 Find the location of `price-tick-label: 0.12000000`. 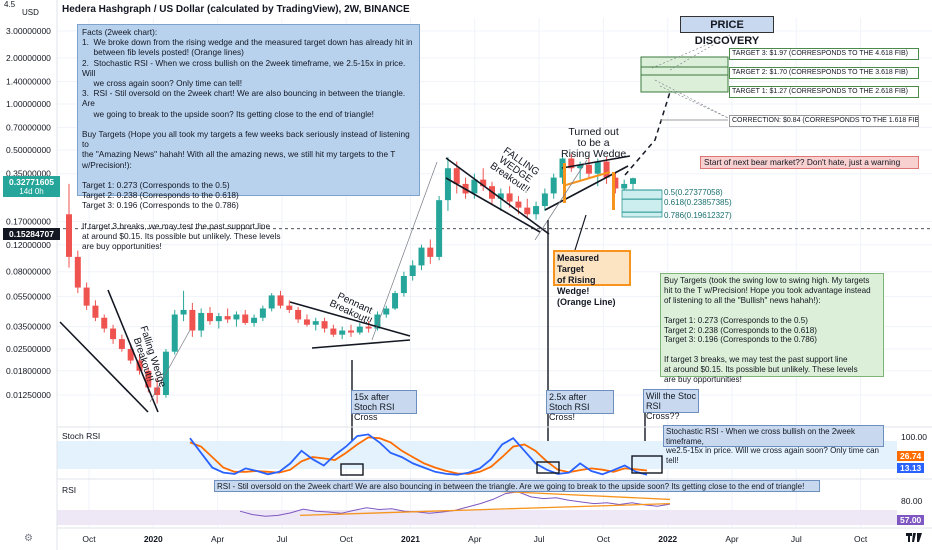

price-tick-label: 0.12000000 is located at coordinates (28, 245).